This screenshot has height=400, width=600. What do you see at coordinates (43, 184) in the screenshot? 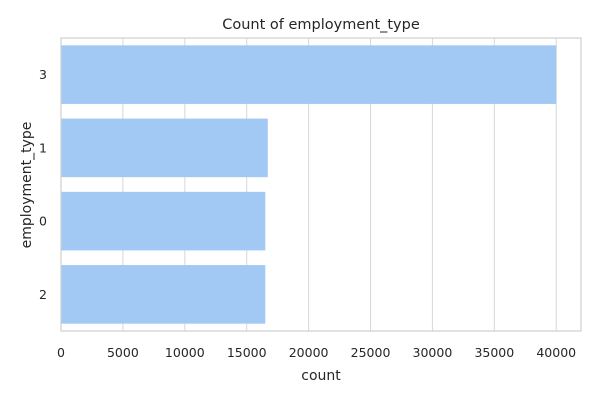
I see `y-ticks: 3 1 0 2` at bounding box center [43, 184].